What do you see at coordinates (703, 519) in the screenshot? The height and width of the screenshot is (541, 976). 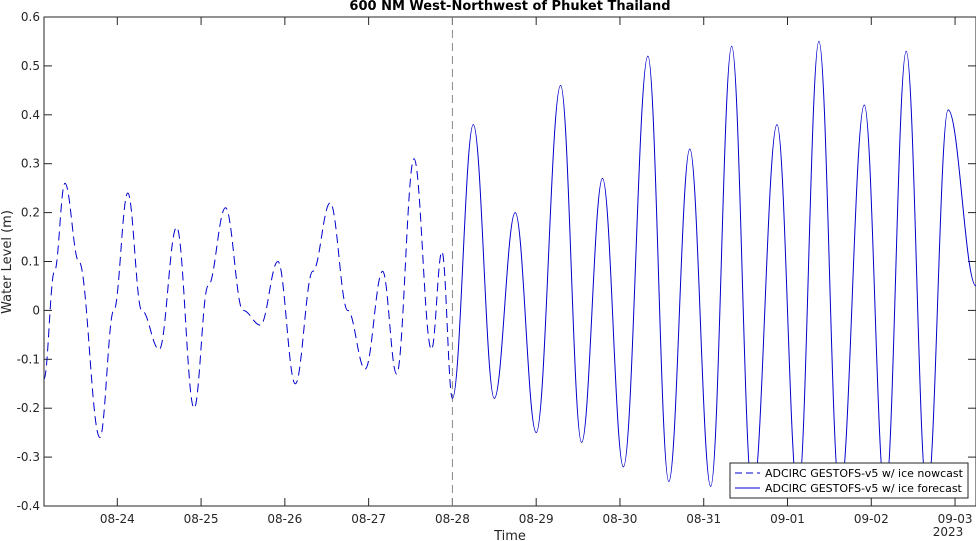 I see `x-tick-label: 08-31` at bounding box center [703, 519].